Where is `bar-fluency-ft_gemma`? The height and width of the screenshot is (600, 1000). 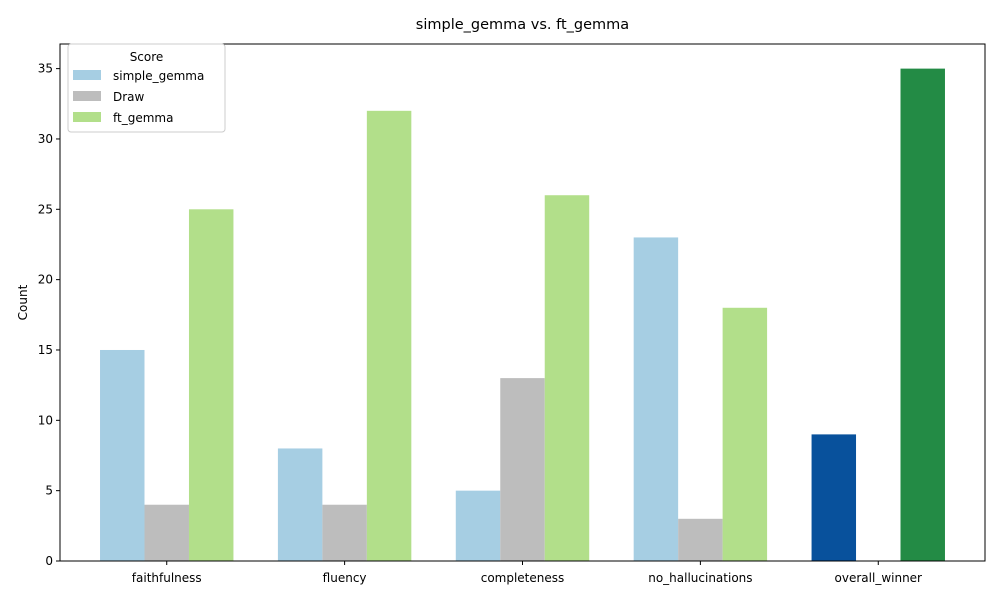
bar-fluency-ft_gemma is located at coordinates (389, 335).